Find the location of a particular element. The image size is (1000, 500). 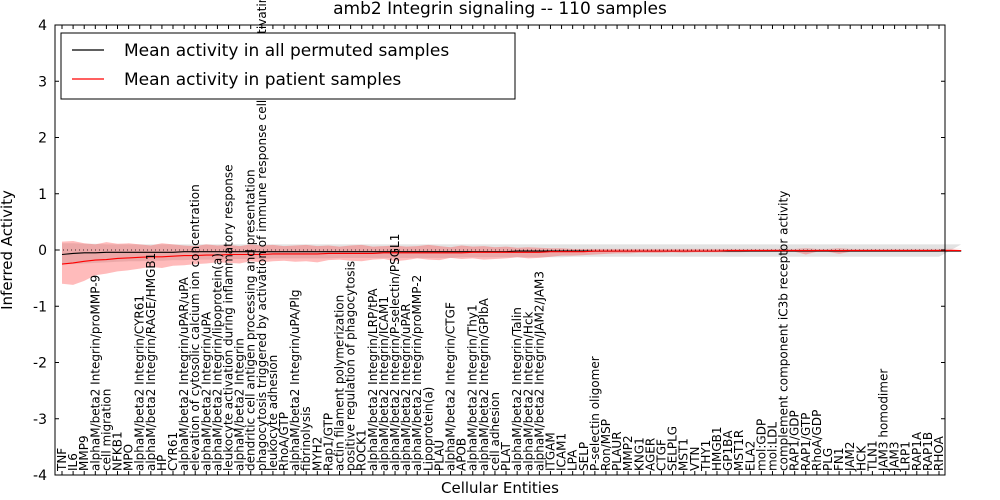

x-category-label: alphaM/beta2 Integrin/LRP/tPA is located at coordinates (373, 379).